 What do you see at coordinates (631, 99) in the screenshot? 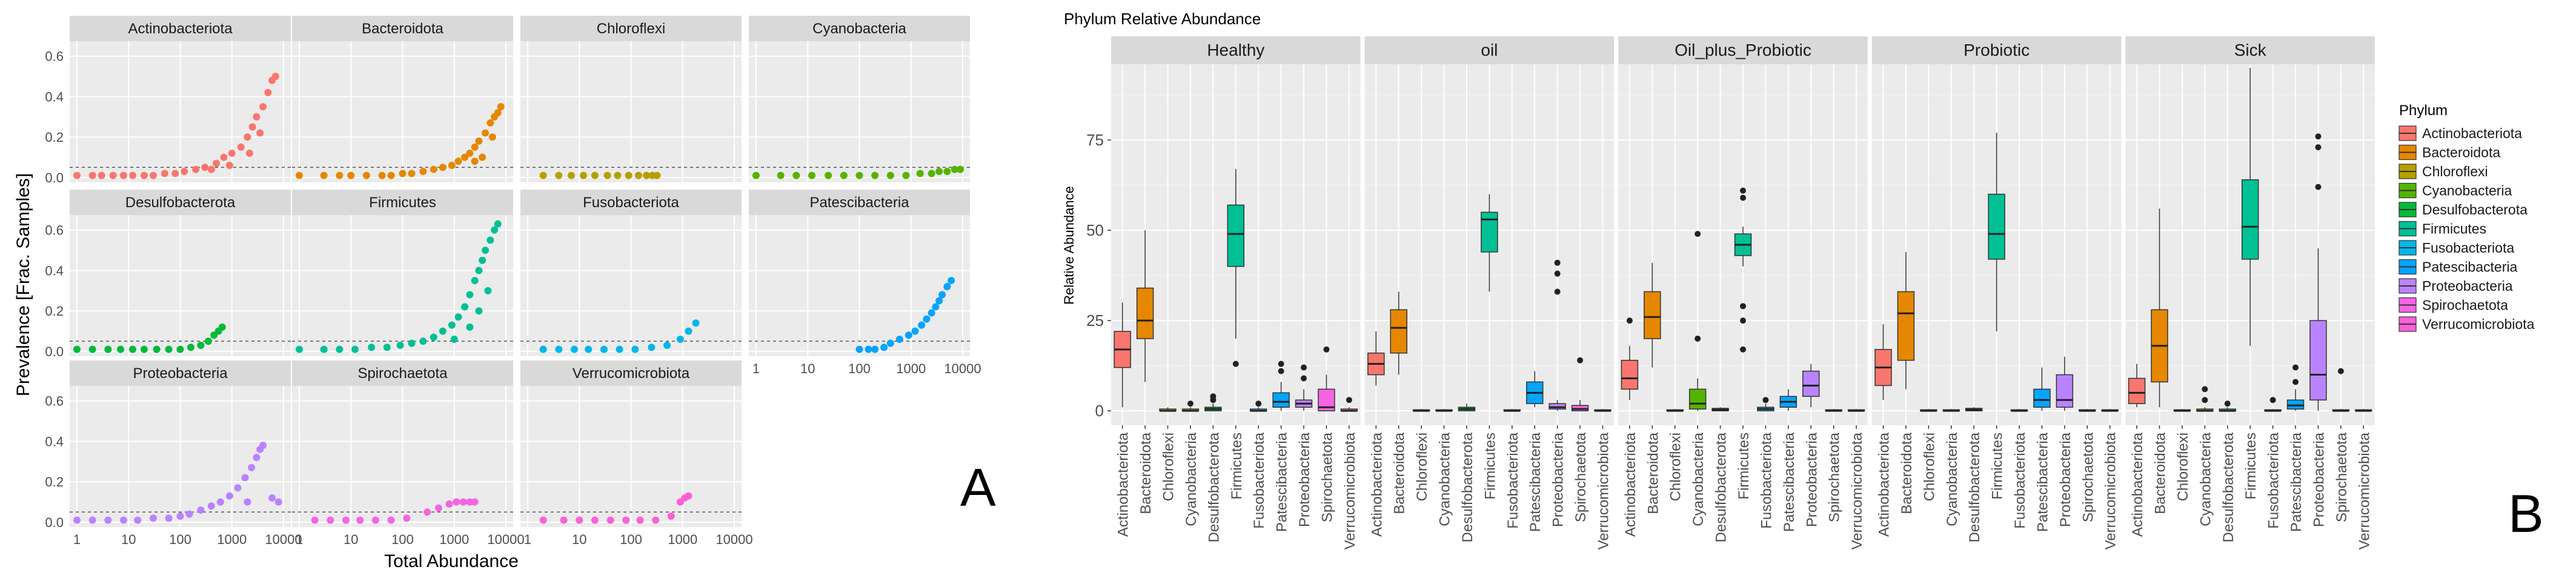
I see `facet-chloroflexi: Chloroflexi` at bounding box center [631, 99].